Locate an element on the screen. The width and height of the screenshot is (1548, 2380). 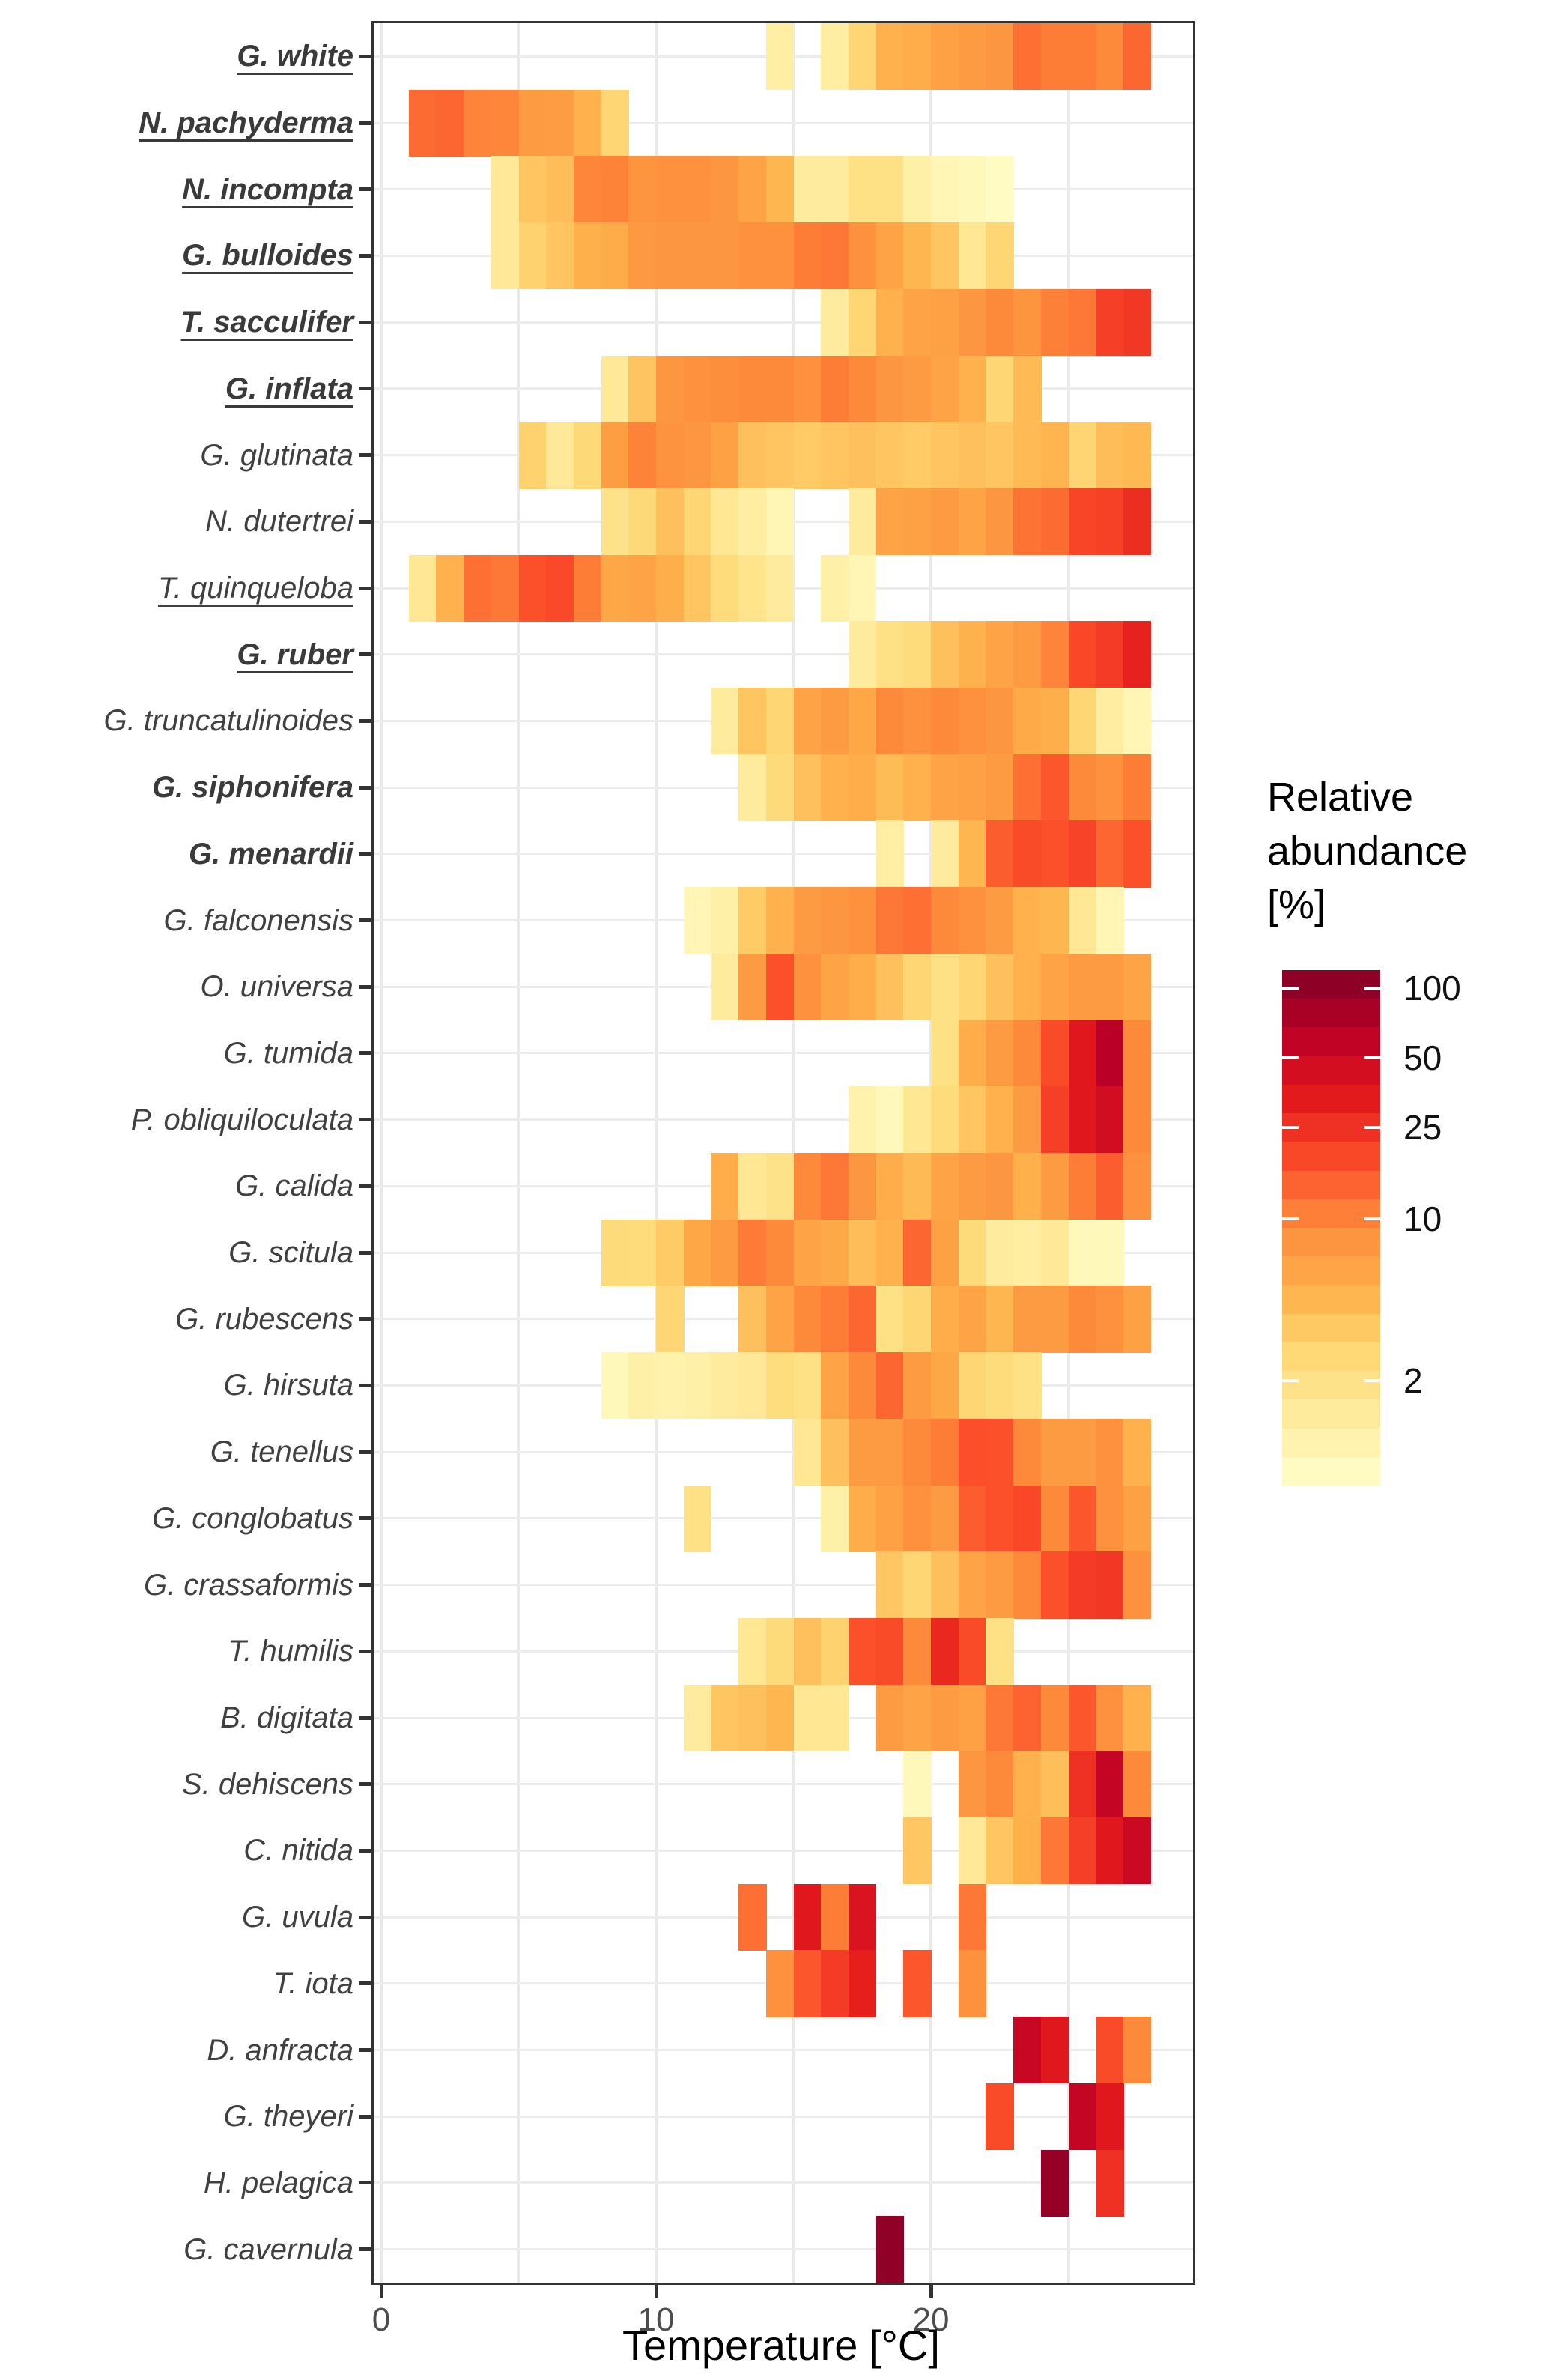
x-axis-tick is located at coordinates (656, 2291).